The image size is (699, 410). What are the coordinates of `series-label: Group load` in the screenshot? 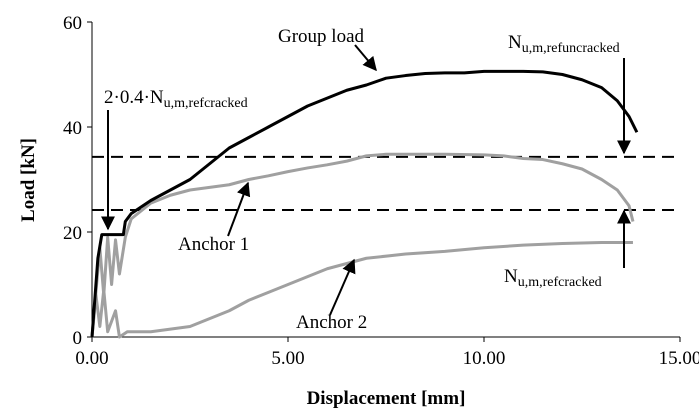 It's located at (321, 36).